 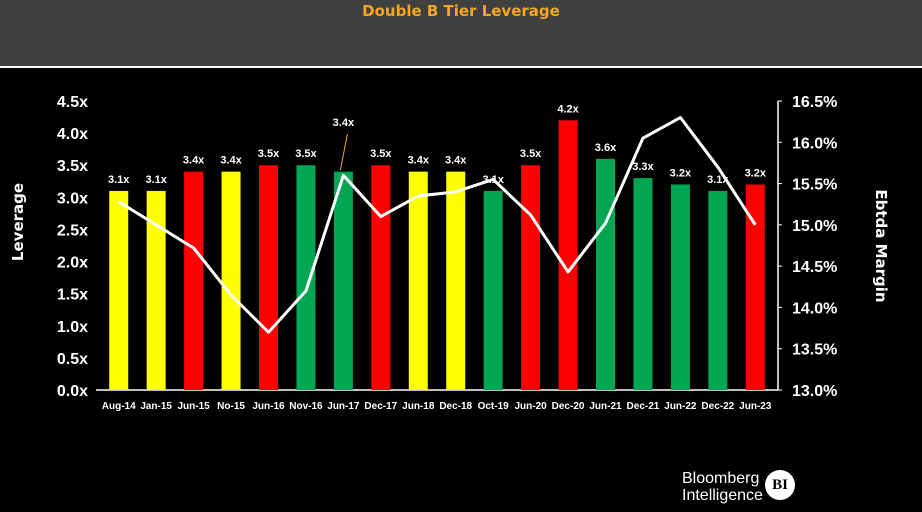 I want to click on y2-tick-label: 16.5%, so click(x=814, y=102).